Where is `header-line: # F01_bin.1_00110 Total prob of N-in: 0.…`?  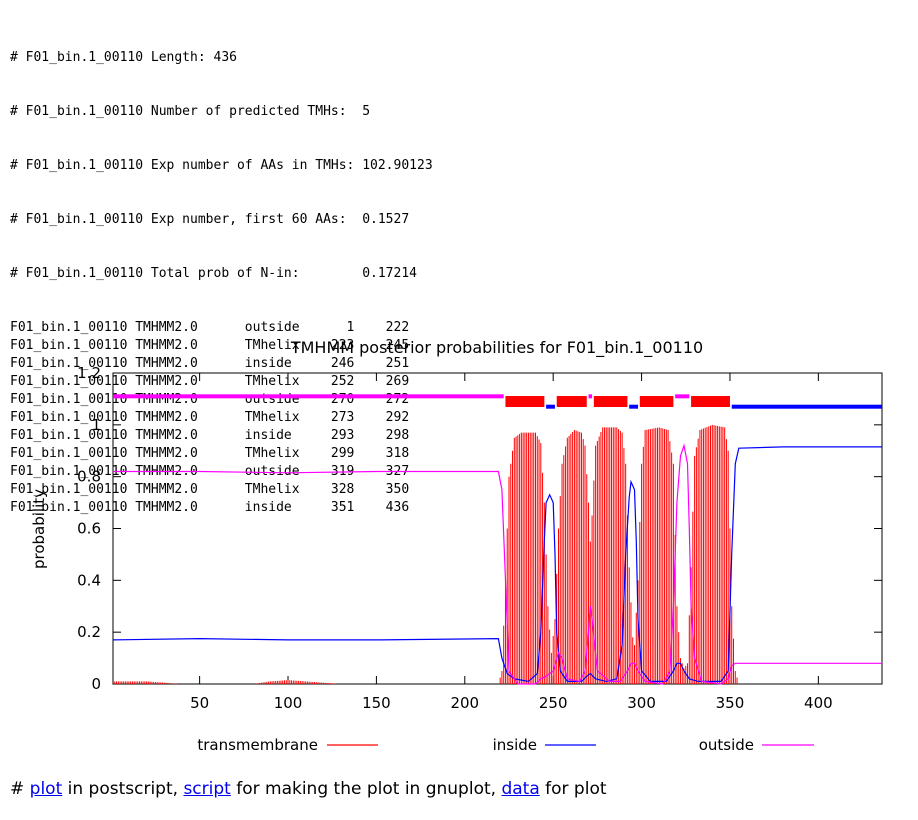 header-line: # F01_bin.1_00110 Total prob of N-in: 0.… is located at coordinates (213, 273).